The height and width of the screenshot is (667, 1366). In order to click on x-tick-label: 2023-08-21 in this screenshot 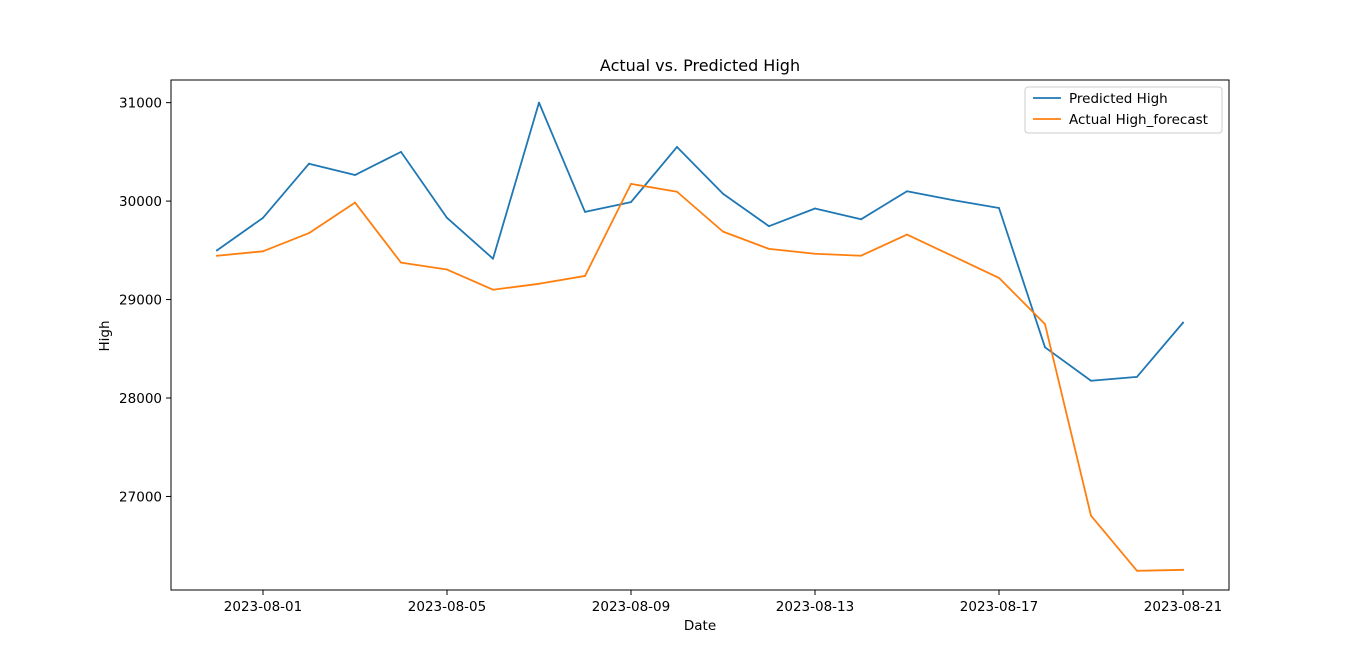, I will do `click(1183, 607)`.